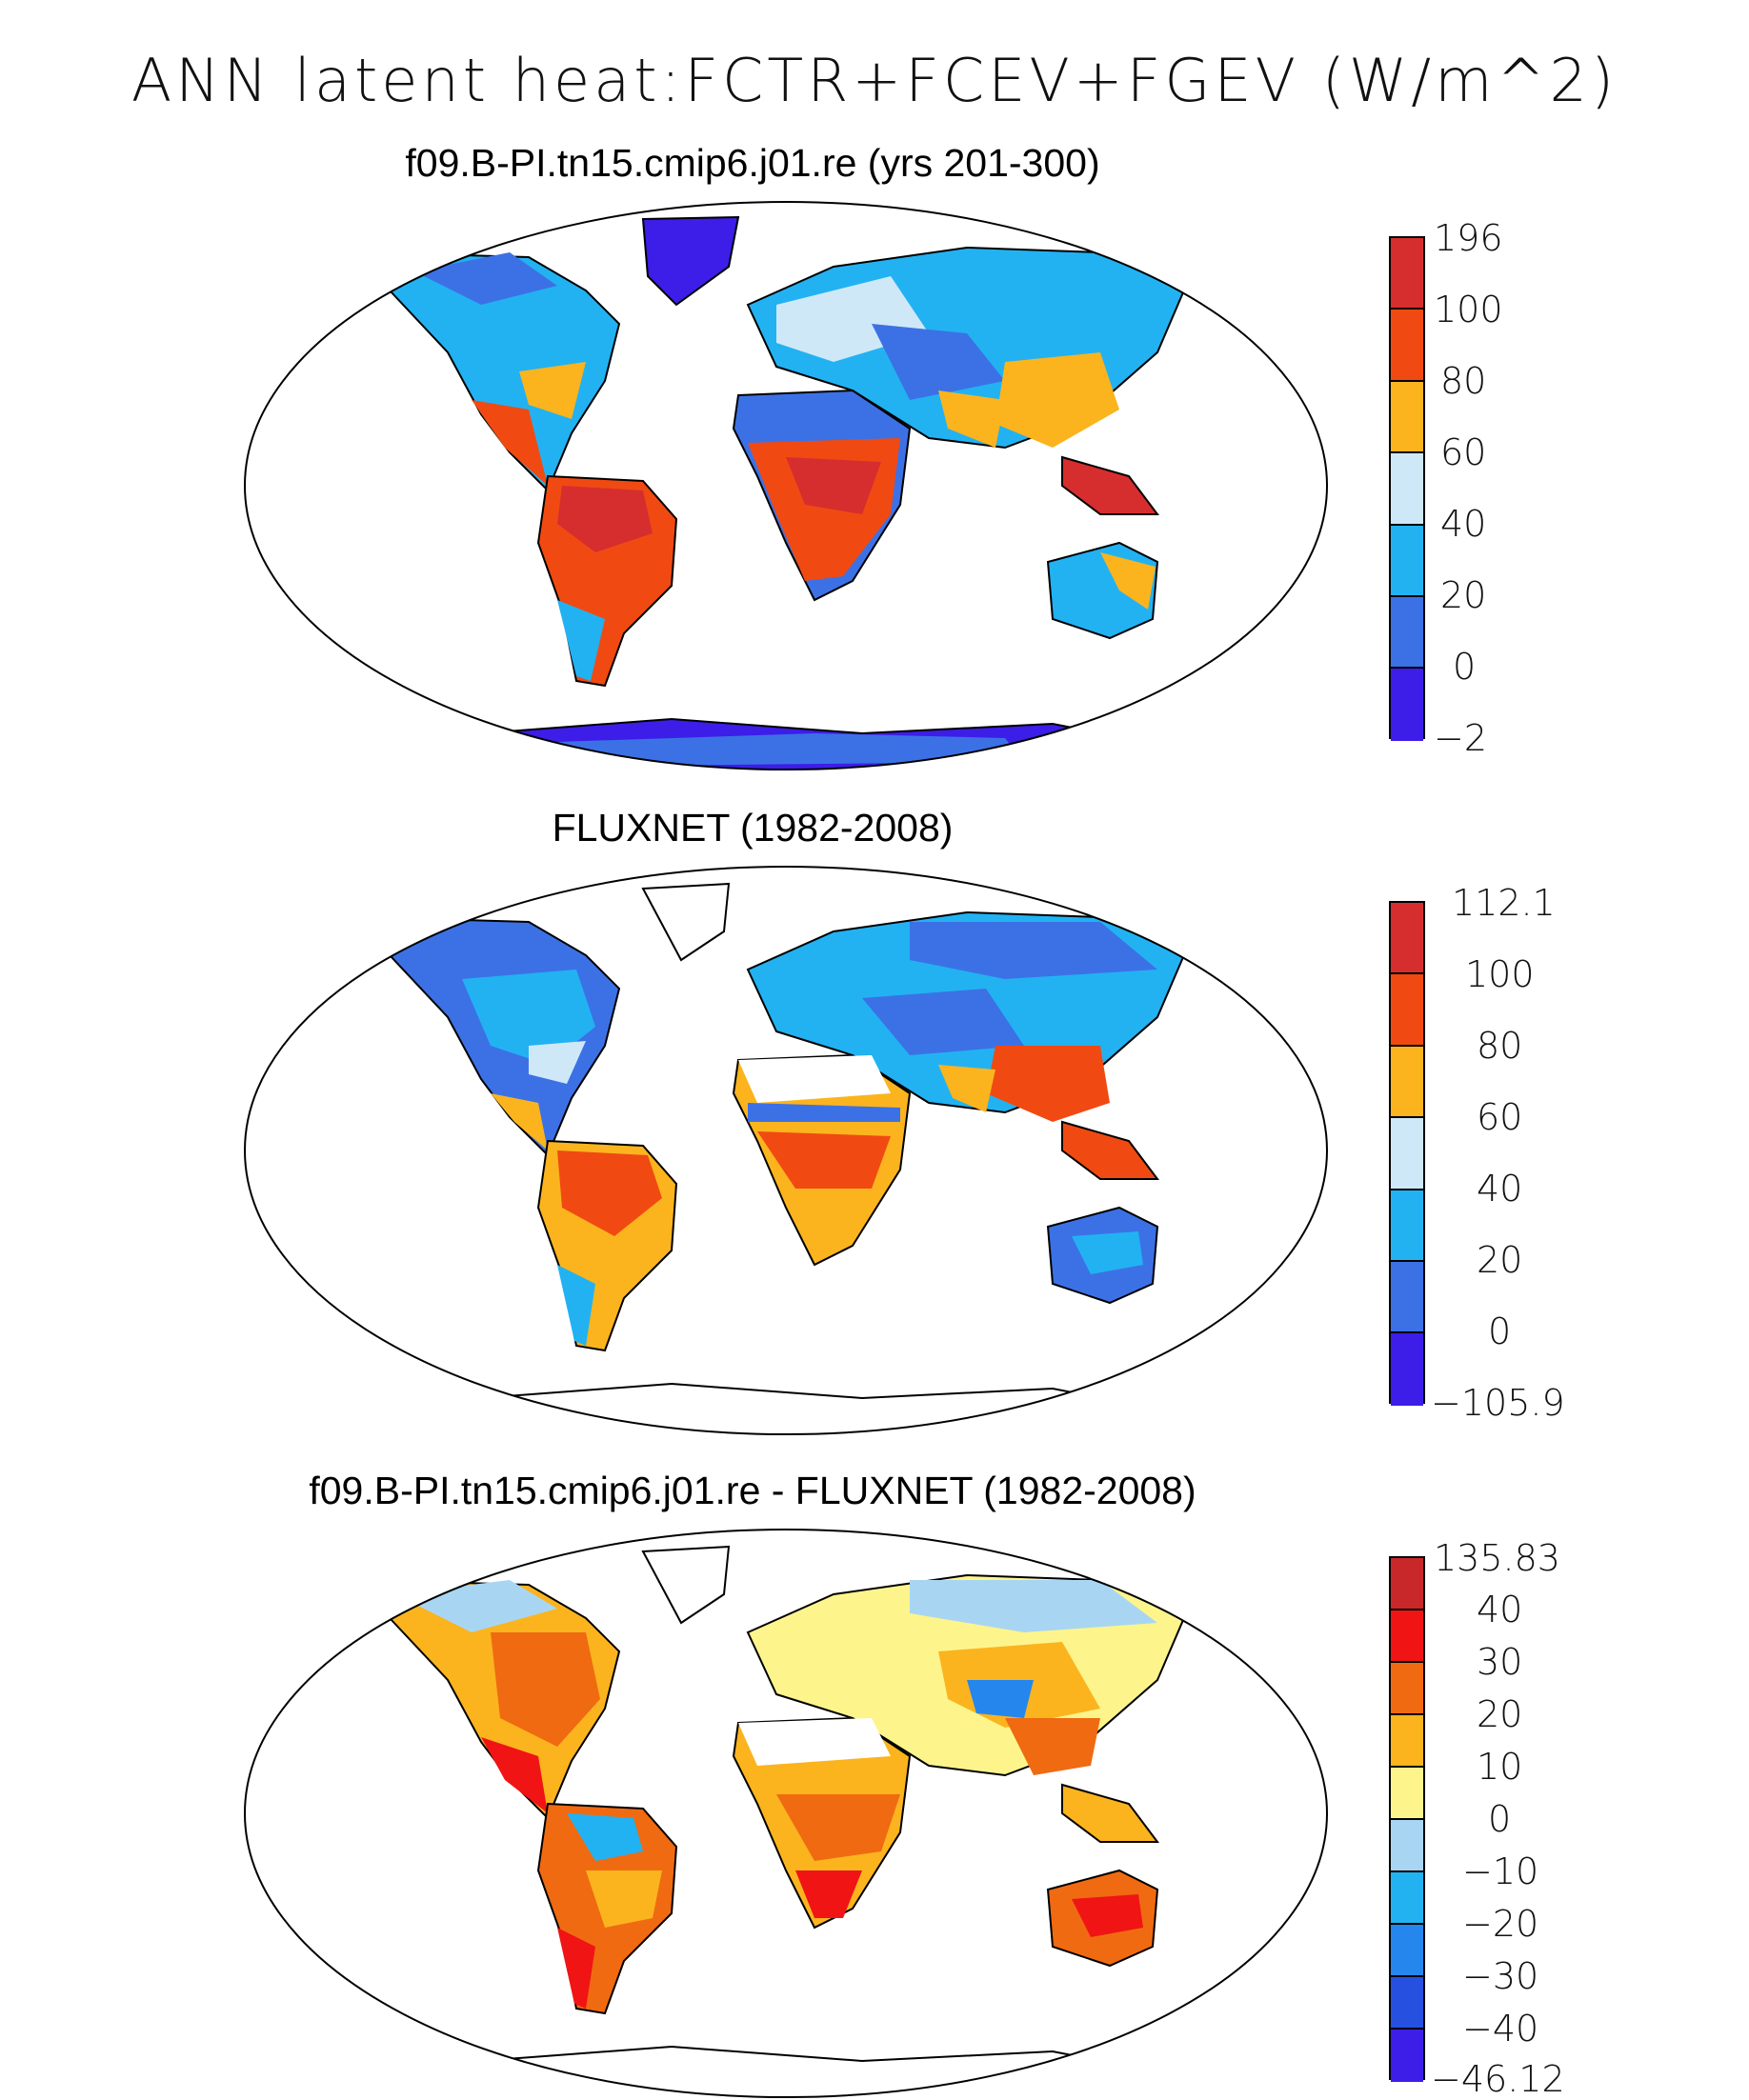  What do you see at coordinates (1500, 1819) in the screenshot?
I see `cbar-3-label: 0` at bounding box center [1500, 1819].